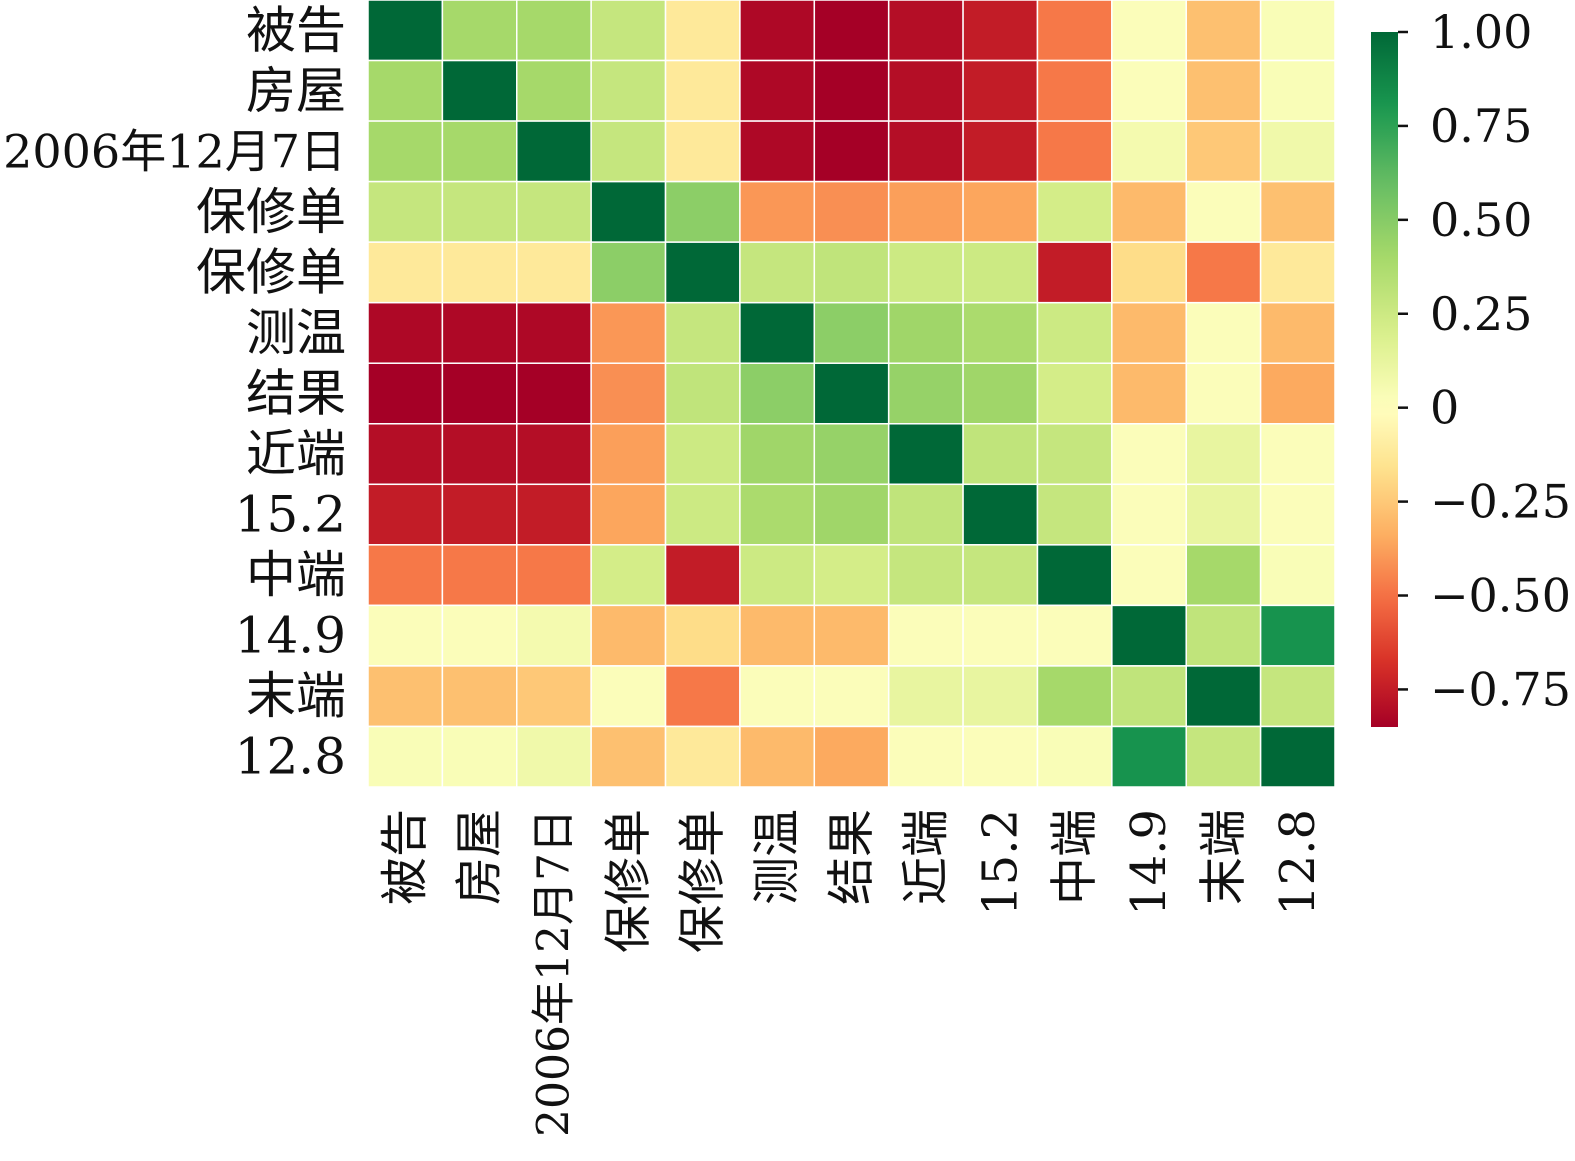  I want to click on column-tick-label: 12.8, so click(1298, 862).